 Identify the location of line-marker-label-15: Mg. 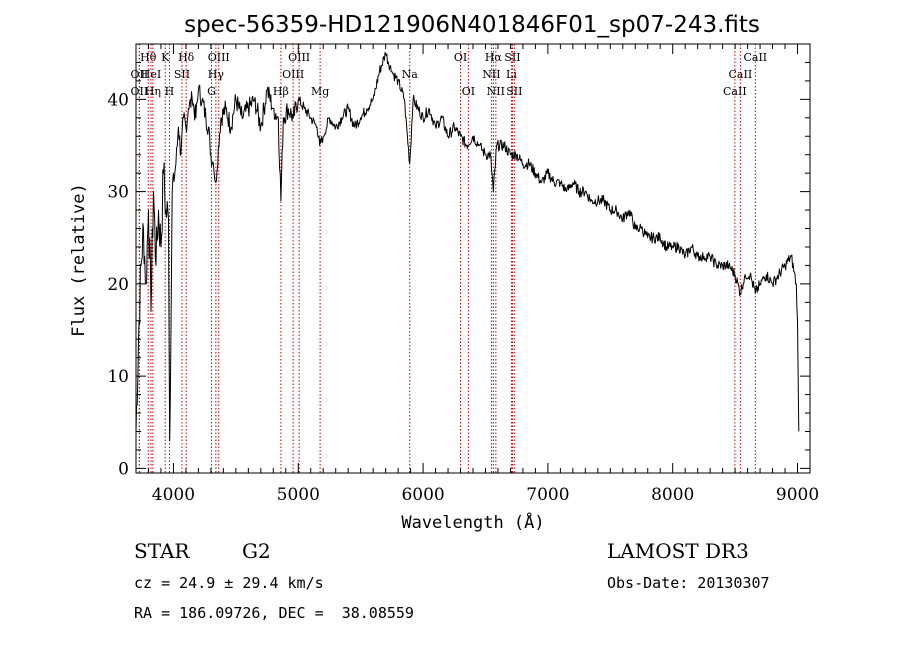
(320, 91).